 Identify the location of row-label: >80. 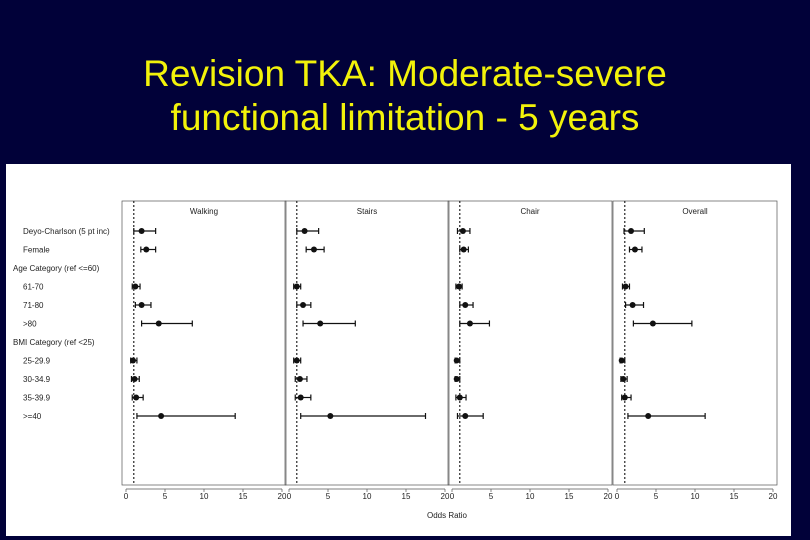
(30, 324).